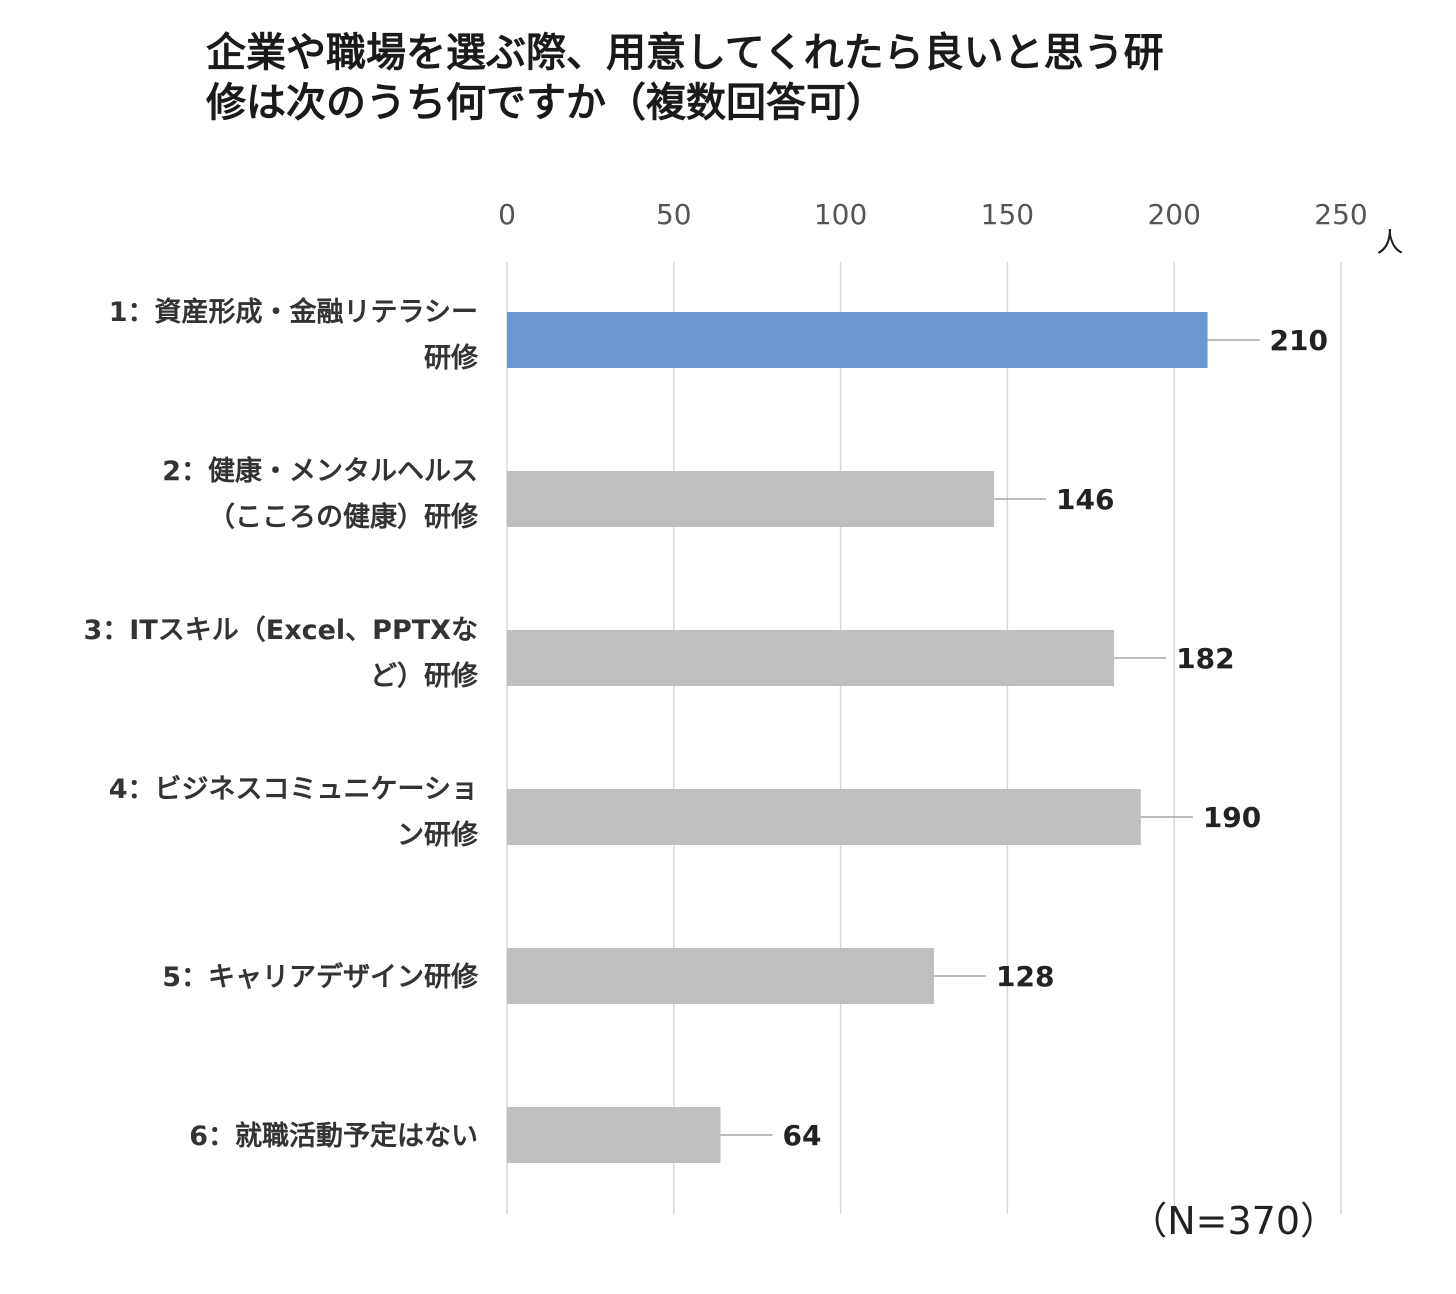  Describe the element at coordinates (802, 1135) in the screenshot. I see `value-label: 64` at that location.